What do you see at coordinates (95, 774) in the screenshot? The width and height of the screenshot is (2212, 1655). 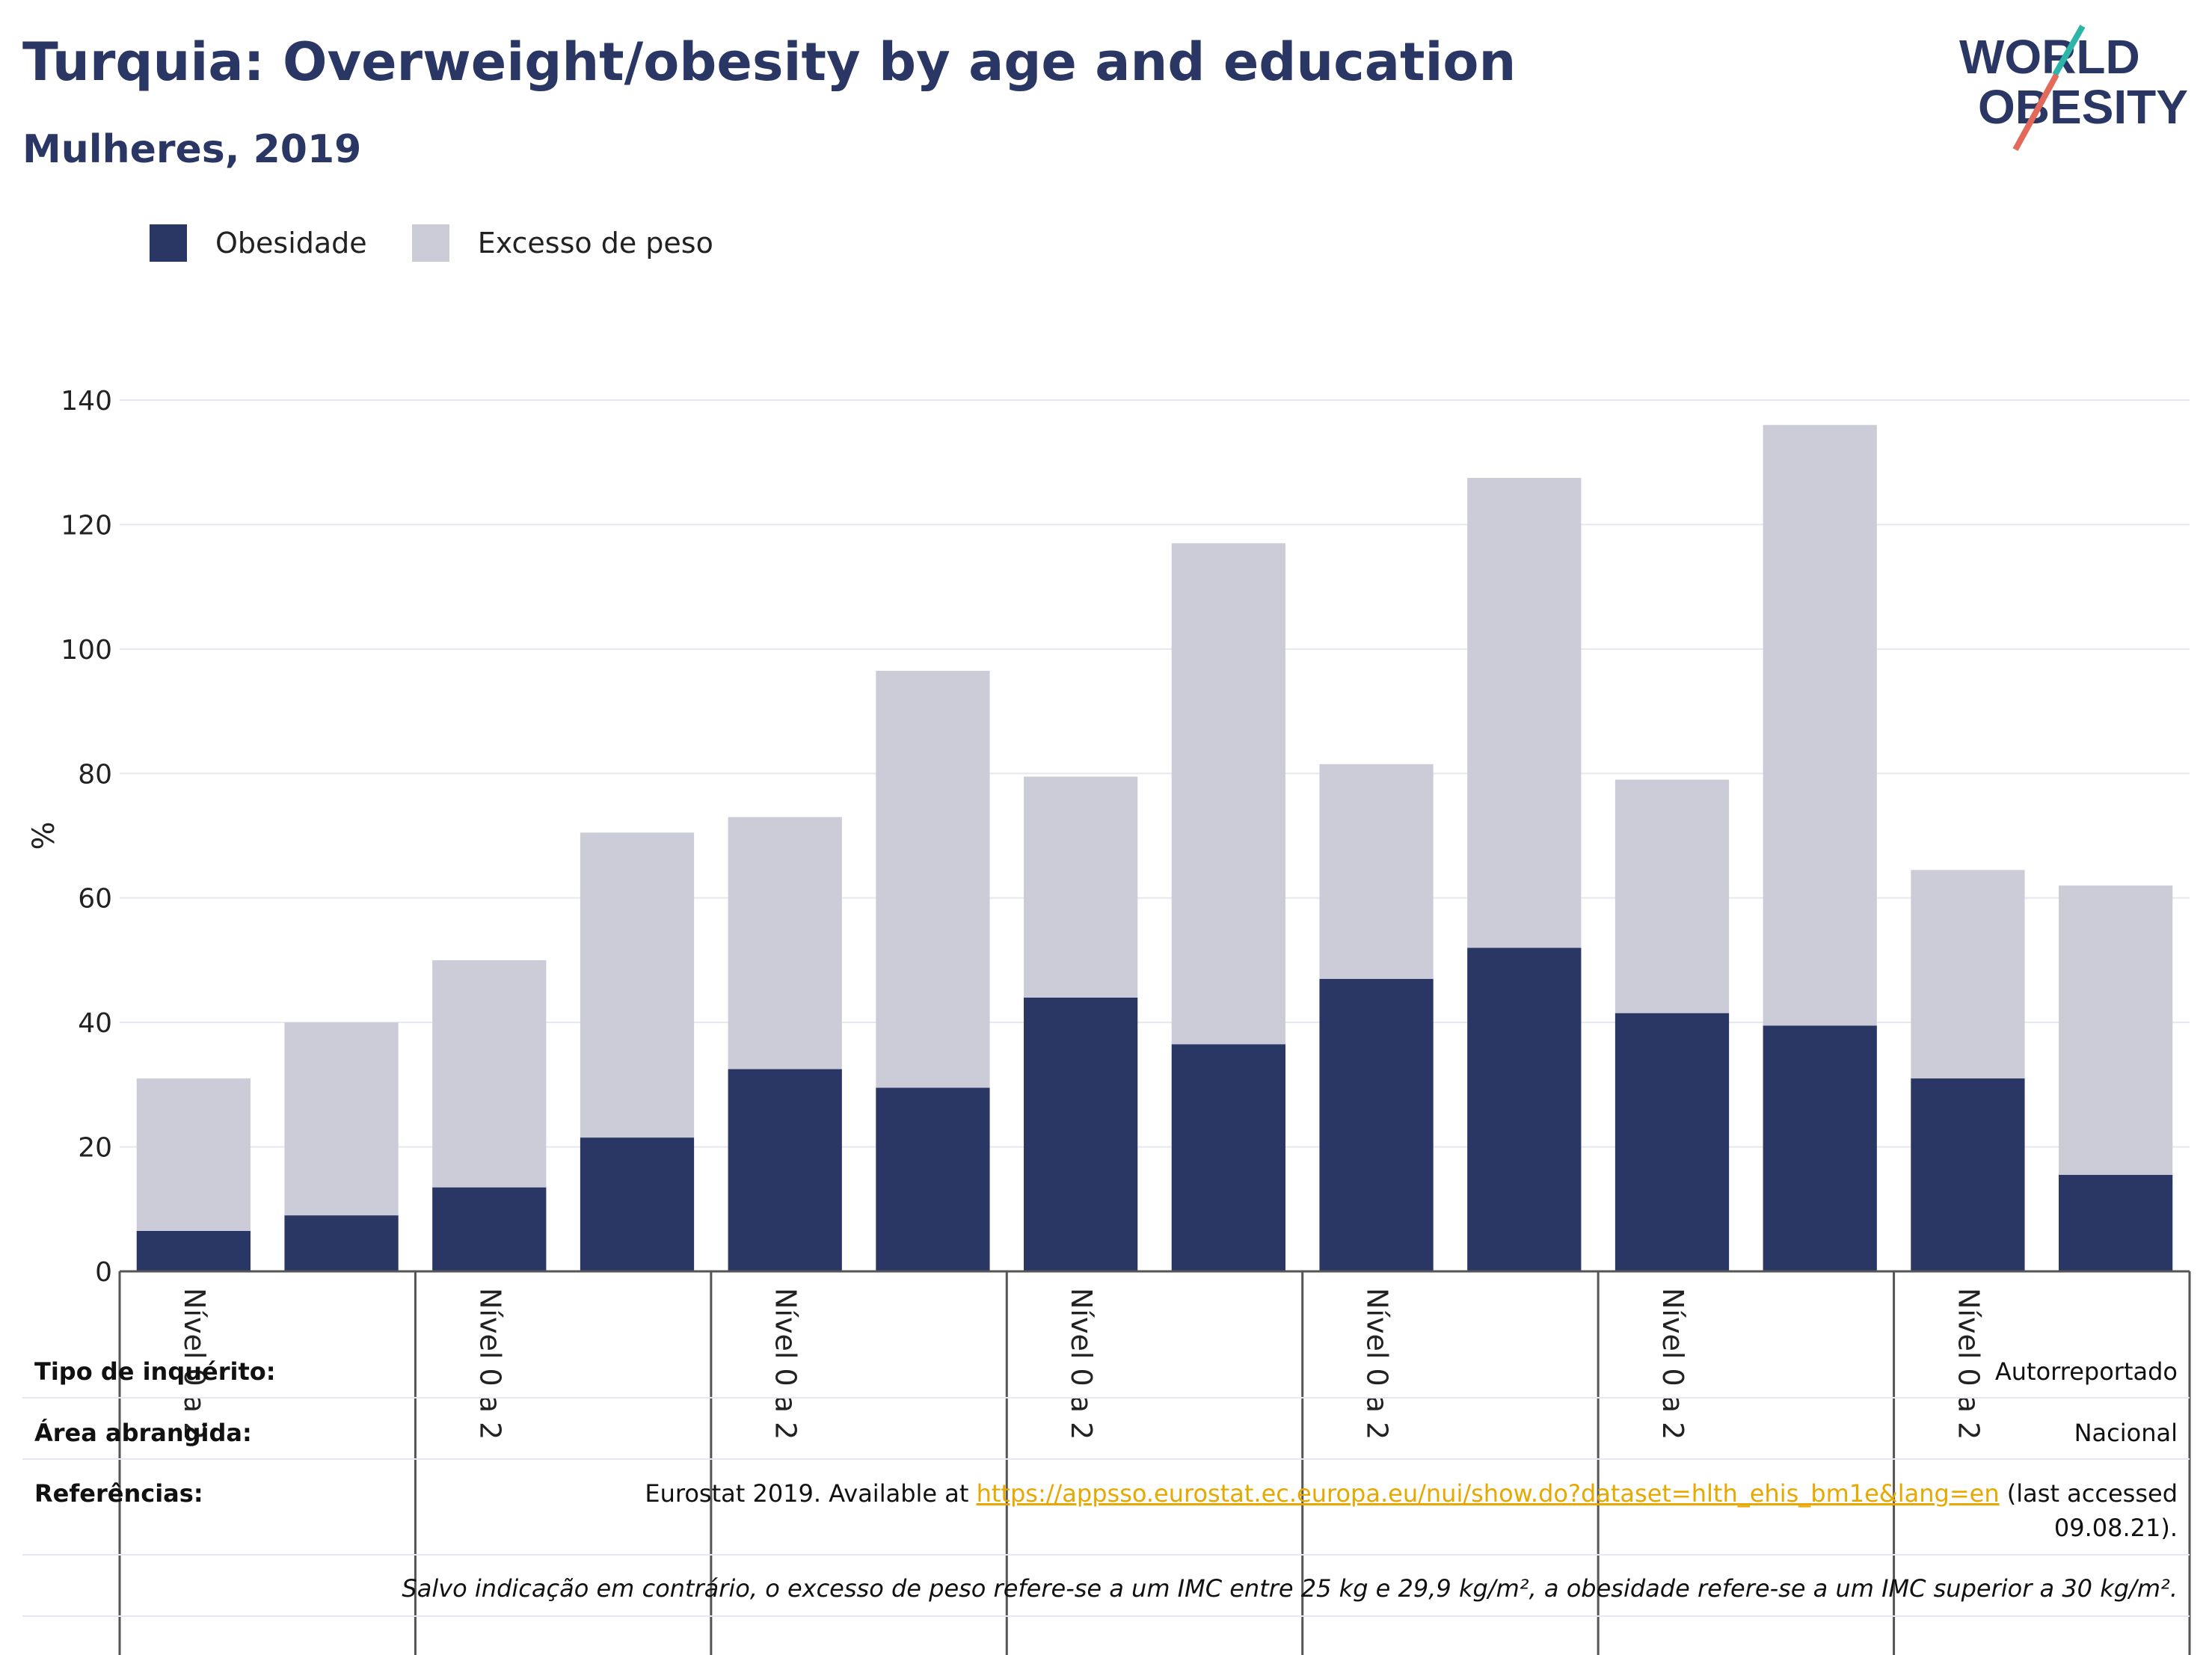 I see `y-tick-label: 80` at bounding box center [95, 774].